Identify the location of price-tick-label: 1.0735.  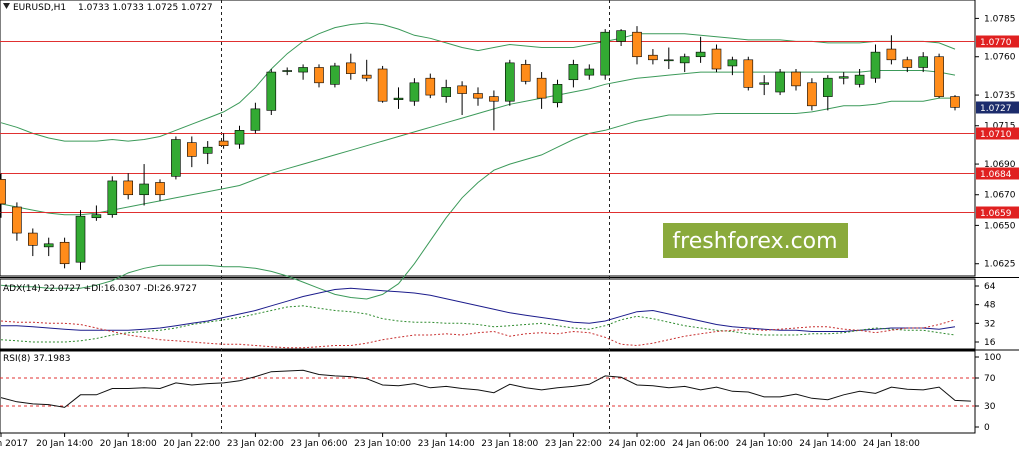
(1000, 96).